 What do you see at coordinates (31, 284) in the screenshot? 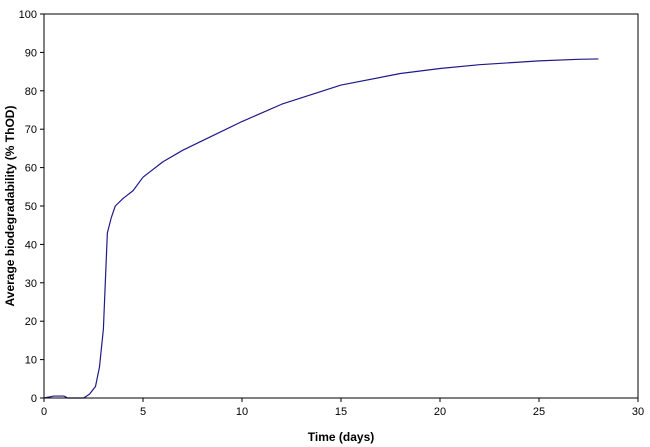
I see `y-tick-label: 30` at bounding box center [31, 284].